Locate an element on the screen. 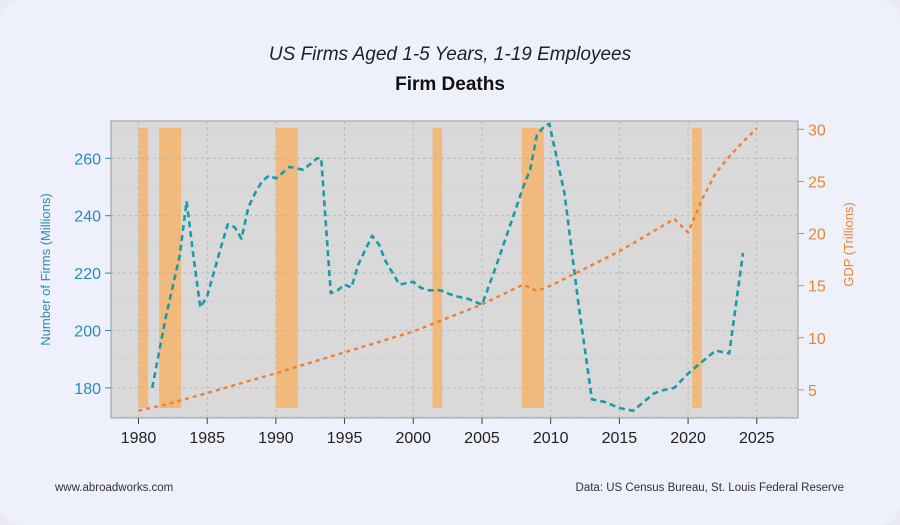 The height and width of the screenshot is (525, 900). y-left-tick-label: 200 is located at coordinates (87, 331).